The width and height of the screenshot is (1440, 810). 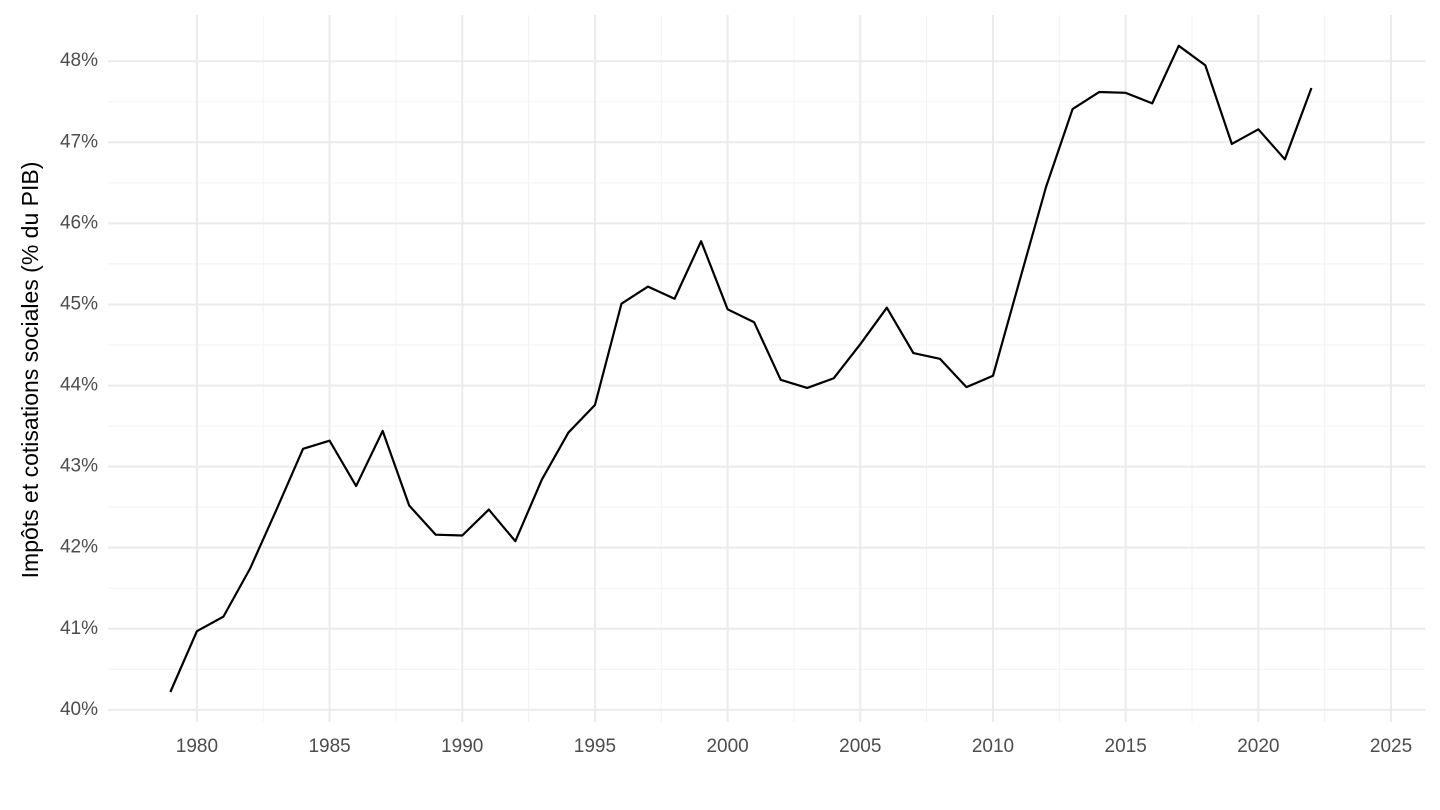 What do you see at coordinates (79, 141) in the screenshot?
I see `y-tick-label: 47%` at bounding box center [79, 141].